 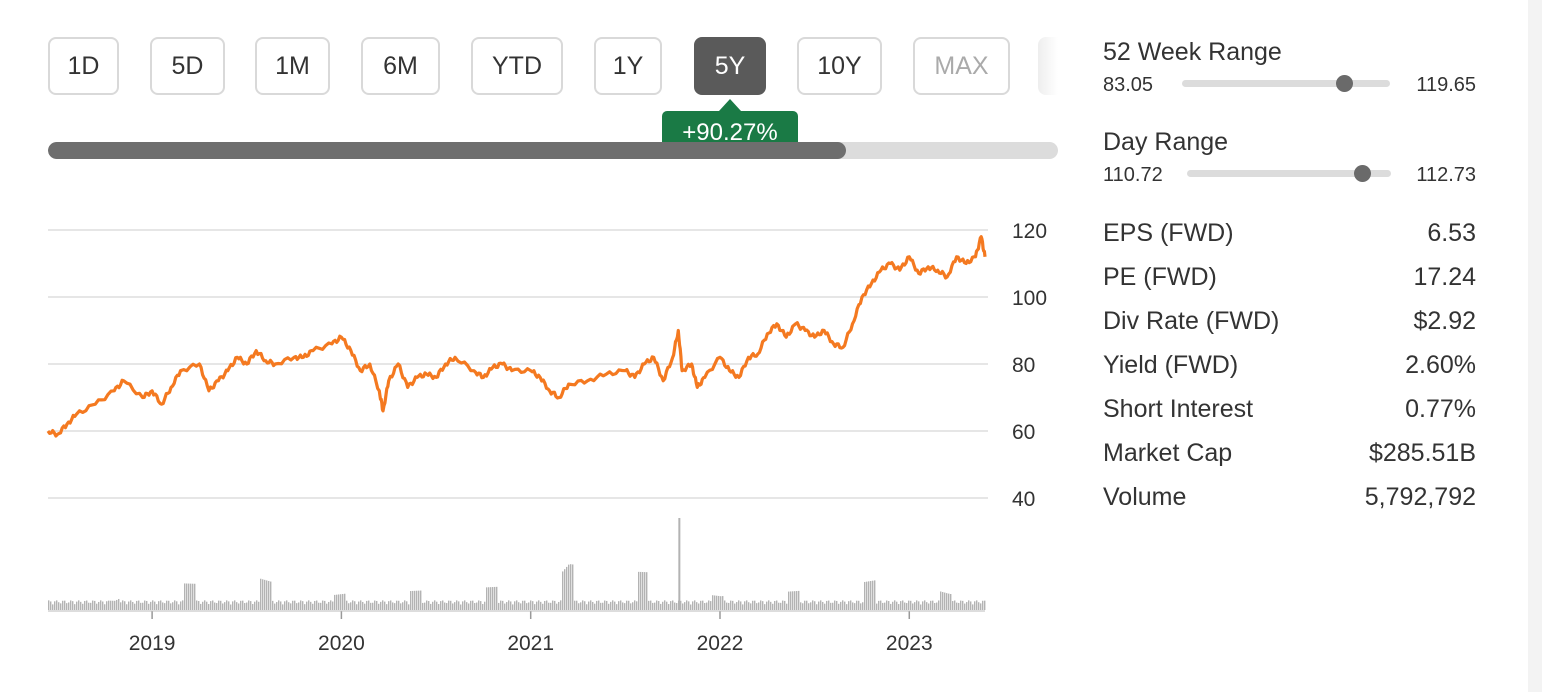 What do you see at coordinates (1029, 231) in the screenshot?
I see `y-tick-label: 120` at bounding box center [1029, 231].